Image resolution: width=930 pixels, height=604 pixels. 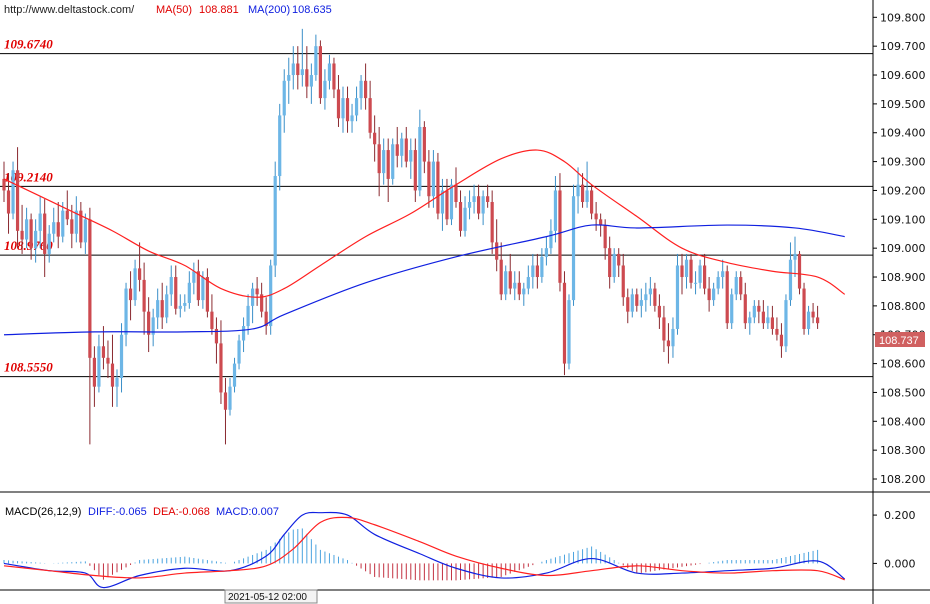 What do you see at coordinates (903, 133) in the screenshot?
I see `price-tick-label: 109.400` at bounding box center [903, 133].